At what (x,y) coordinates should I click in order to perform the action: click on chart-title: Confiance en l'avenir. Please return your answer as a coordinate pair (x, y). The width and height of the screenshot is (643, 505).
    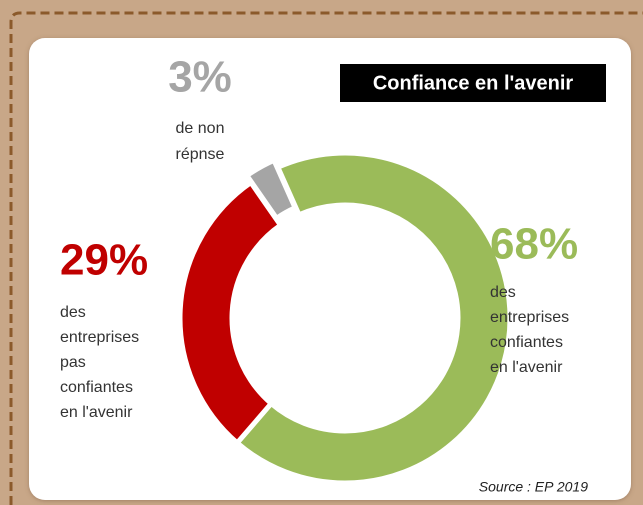
    Looking at the image, I should click on (473, 83).